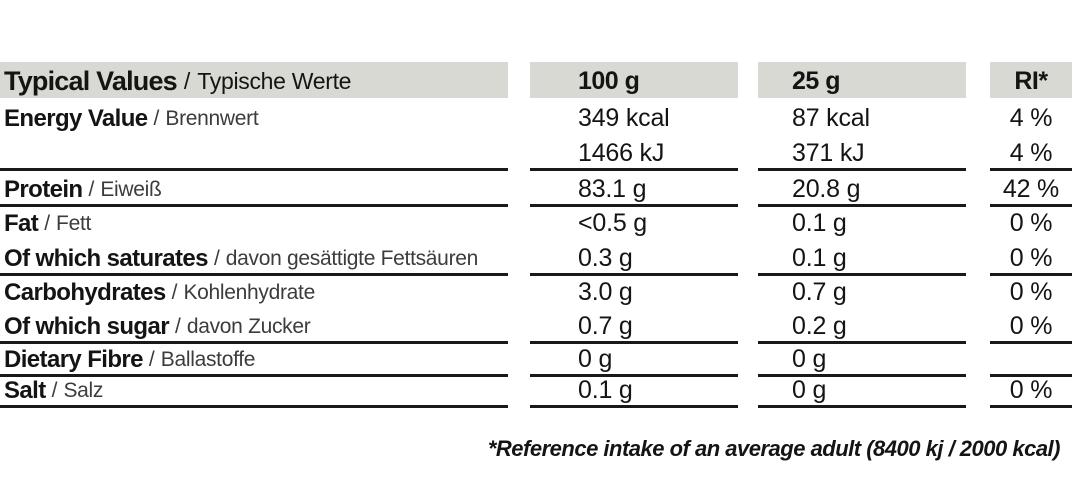 Image resolution: width=1080 pixels, height=500 pixels. I want to click on value-100g: 1466 kJ, so click(634, 152).